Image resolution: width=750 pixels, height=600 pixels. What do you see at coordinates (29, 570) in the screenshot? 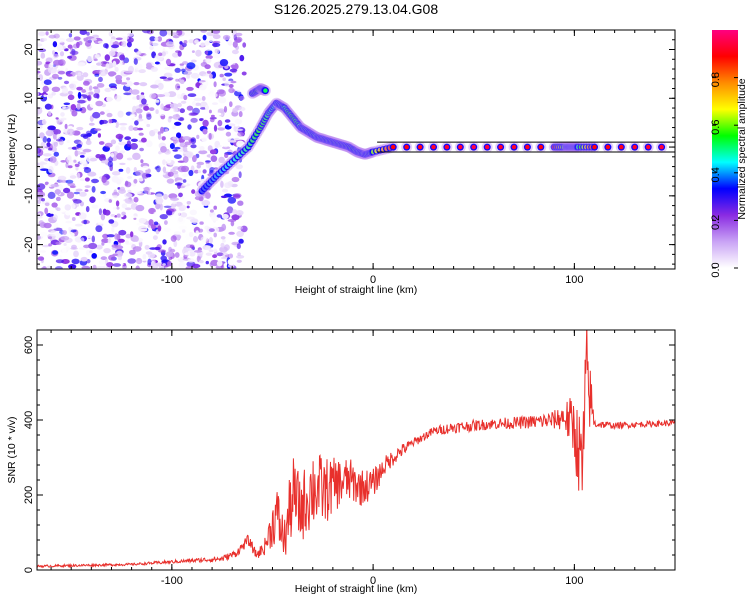
I see `snr-y-tick-label: 0` at bounding box center [29, 570].